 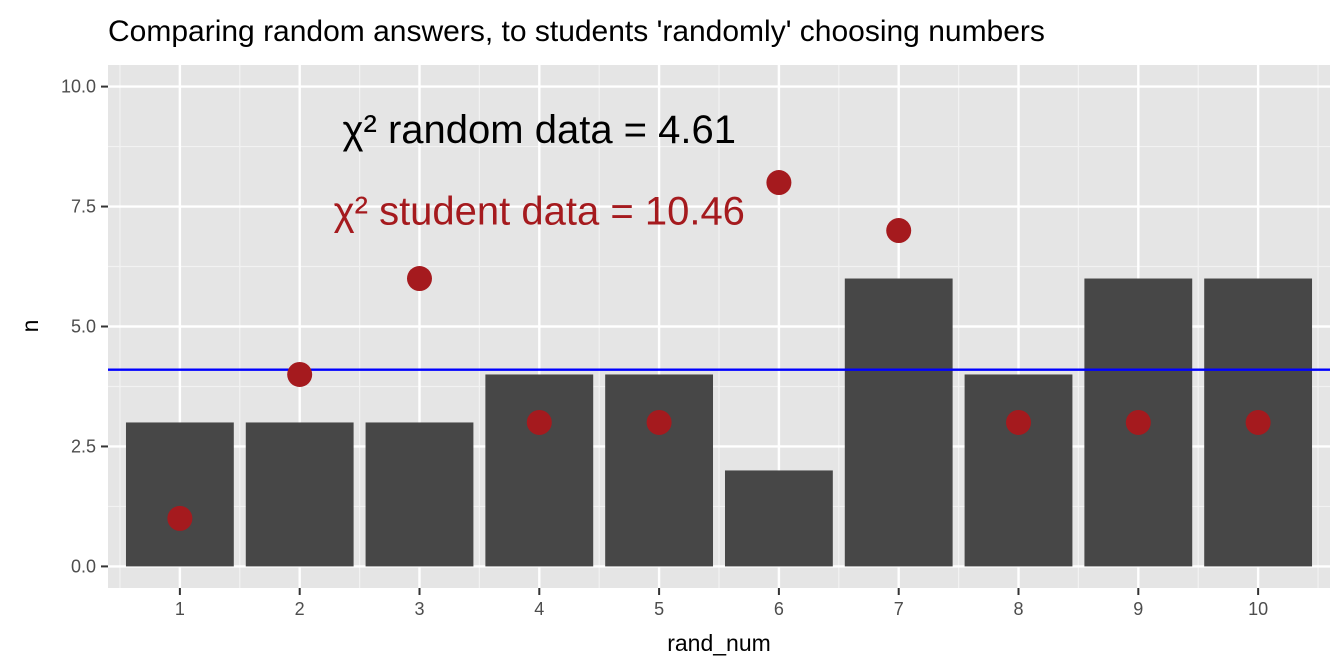 I want to click on annotation: χ² random data = 4.61, so click(x=539, y=130).